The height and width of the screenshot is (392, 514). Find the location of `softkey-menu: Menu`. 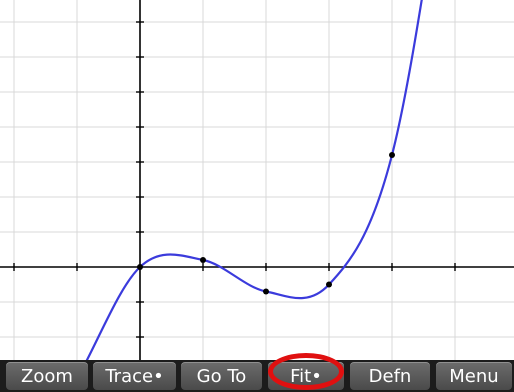

softkey-menu: Menu is located at coordinates (474, 376).